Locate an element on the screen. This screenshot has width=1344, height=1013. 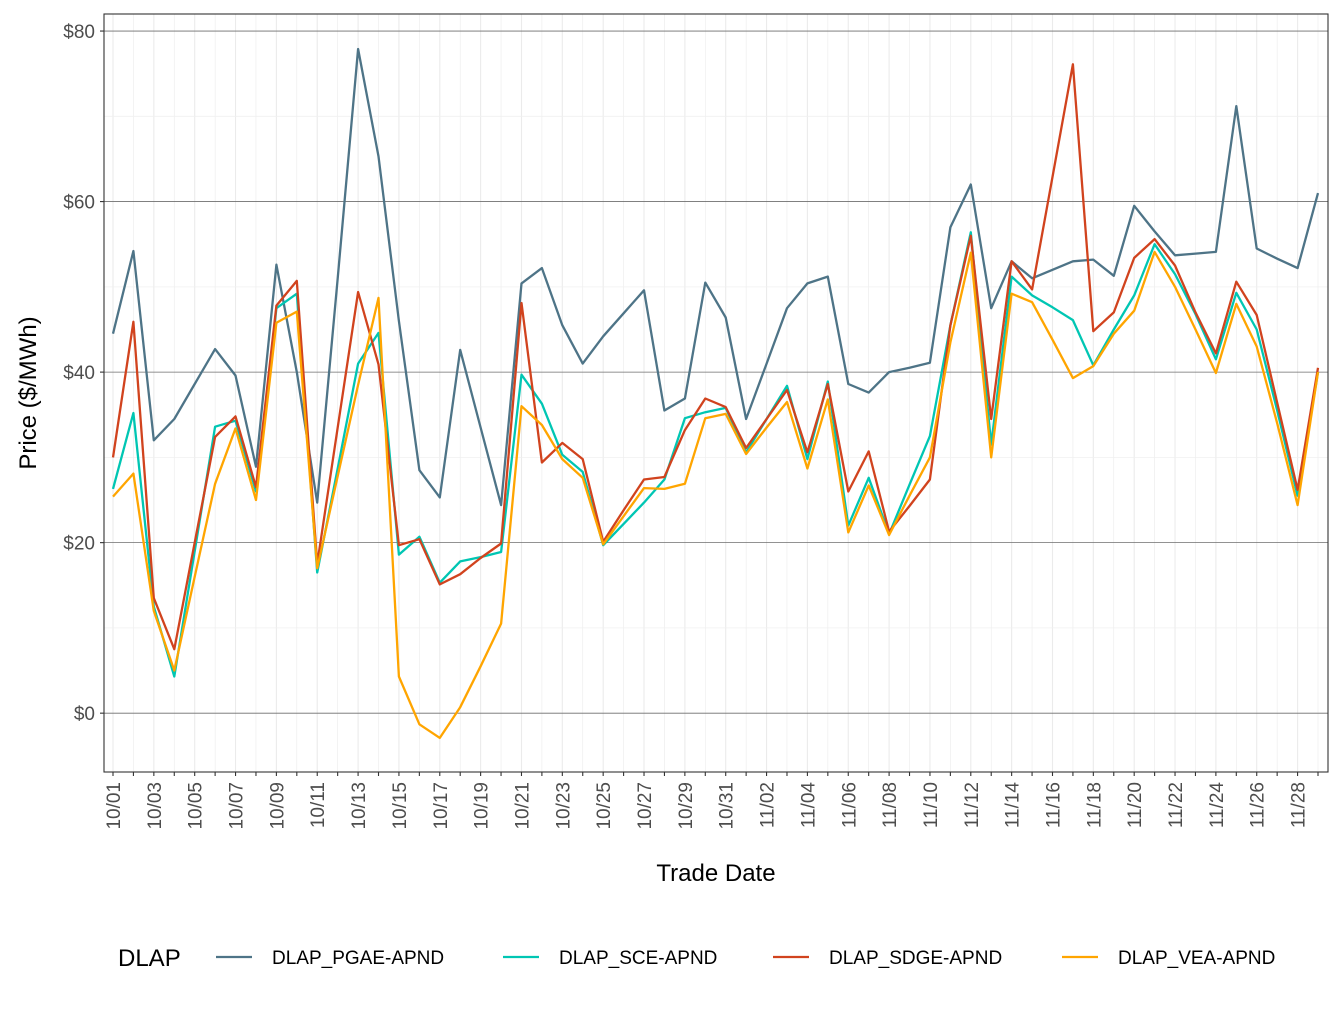
x-tick-label: 11/24 is located at coordinates (1217, 805).